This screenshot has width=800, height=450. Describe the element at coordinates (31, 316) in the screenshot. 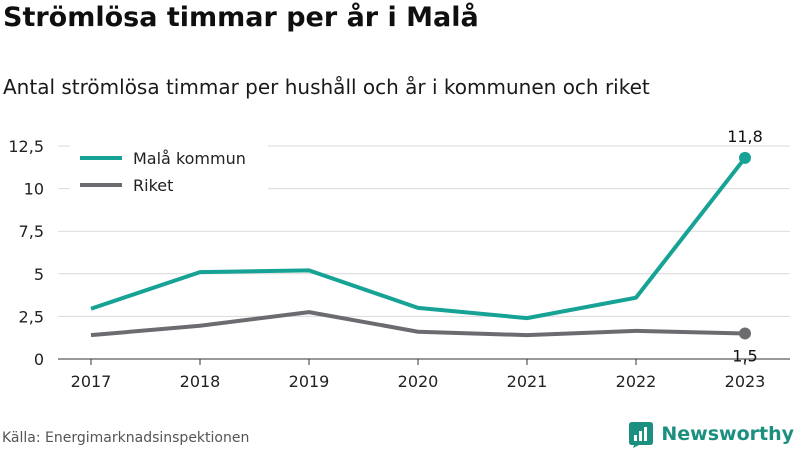

I see `y-tick-label: 2,5` at that location.